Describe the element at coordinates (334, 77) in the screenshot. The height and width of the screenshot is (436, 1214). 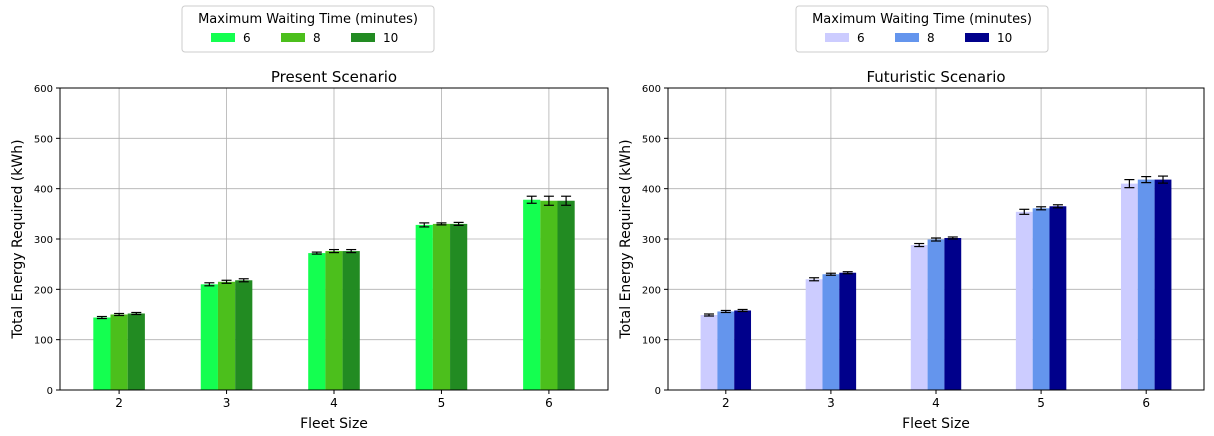
I see `chart-title: Present Scenario` at that location.